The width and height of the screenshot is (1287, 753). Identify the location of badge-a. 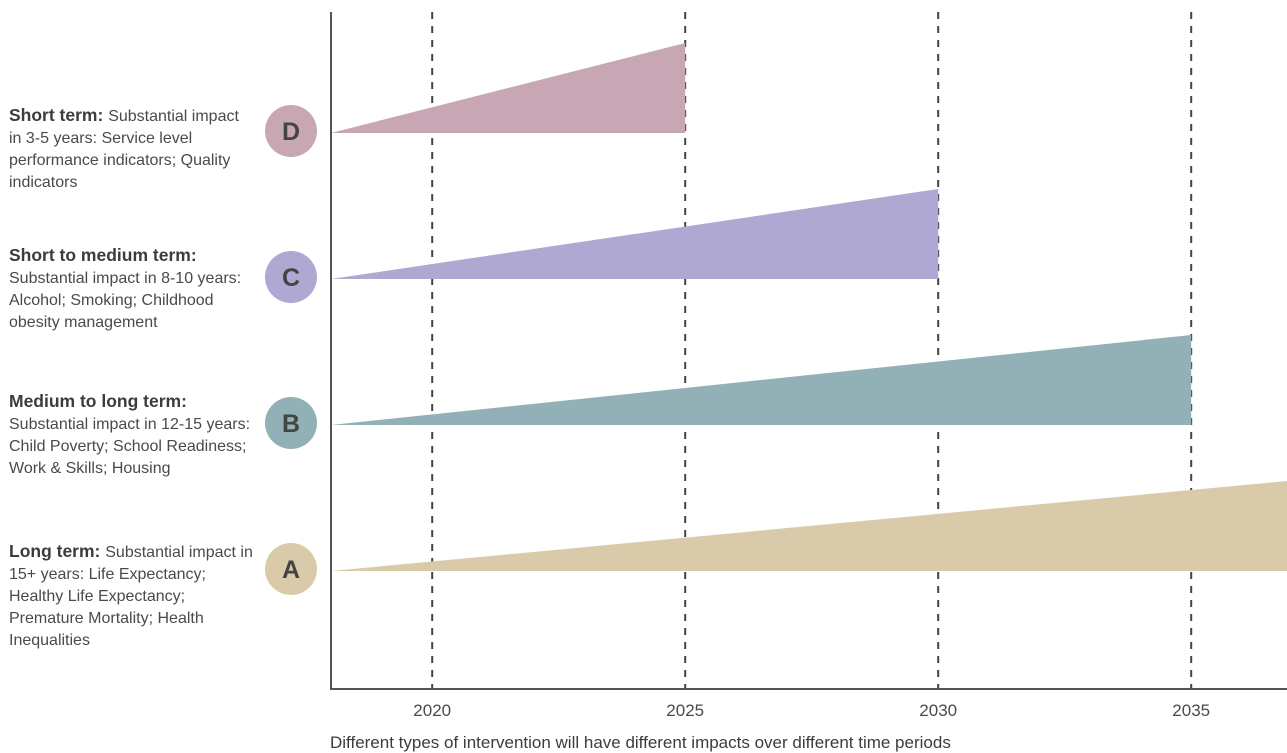
(291, 569).